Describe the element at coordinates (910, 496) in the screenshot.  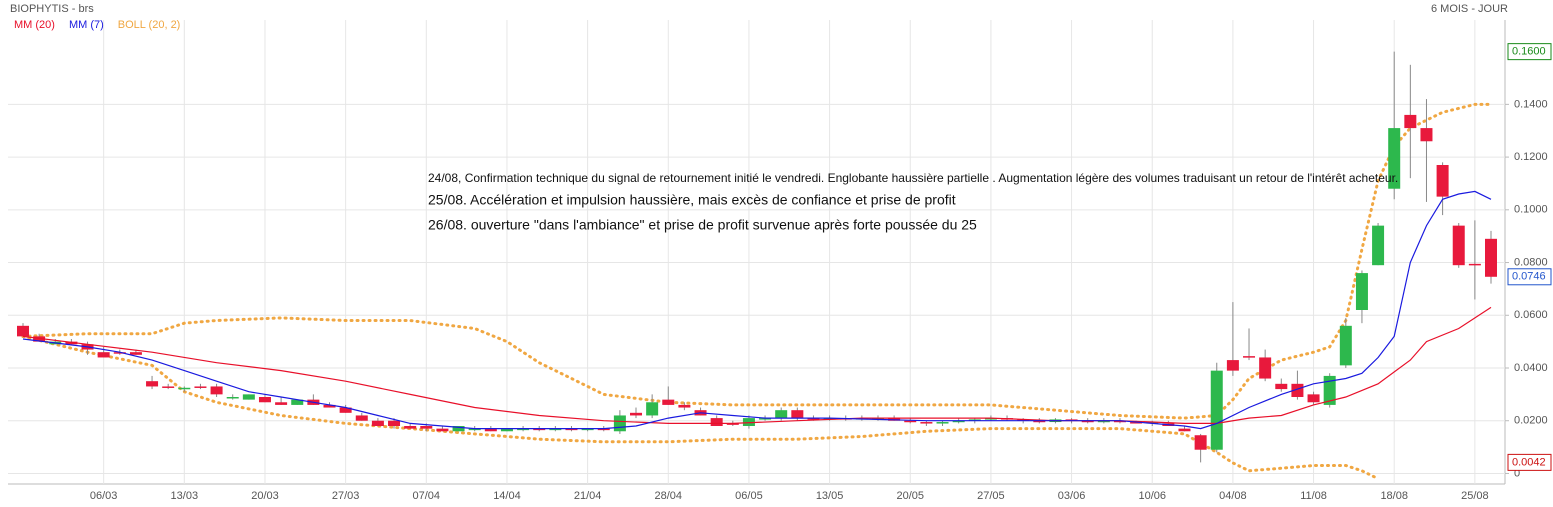
I see `x-tick-label: 20/05` at that location.